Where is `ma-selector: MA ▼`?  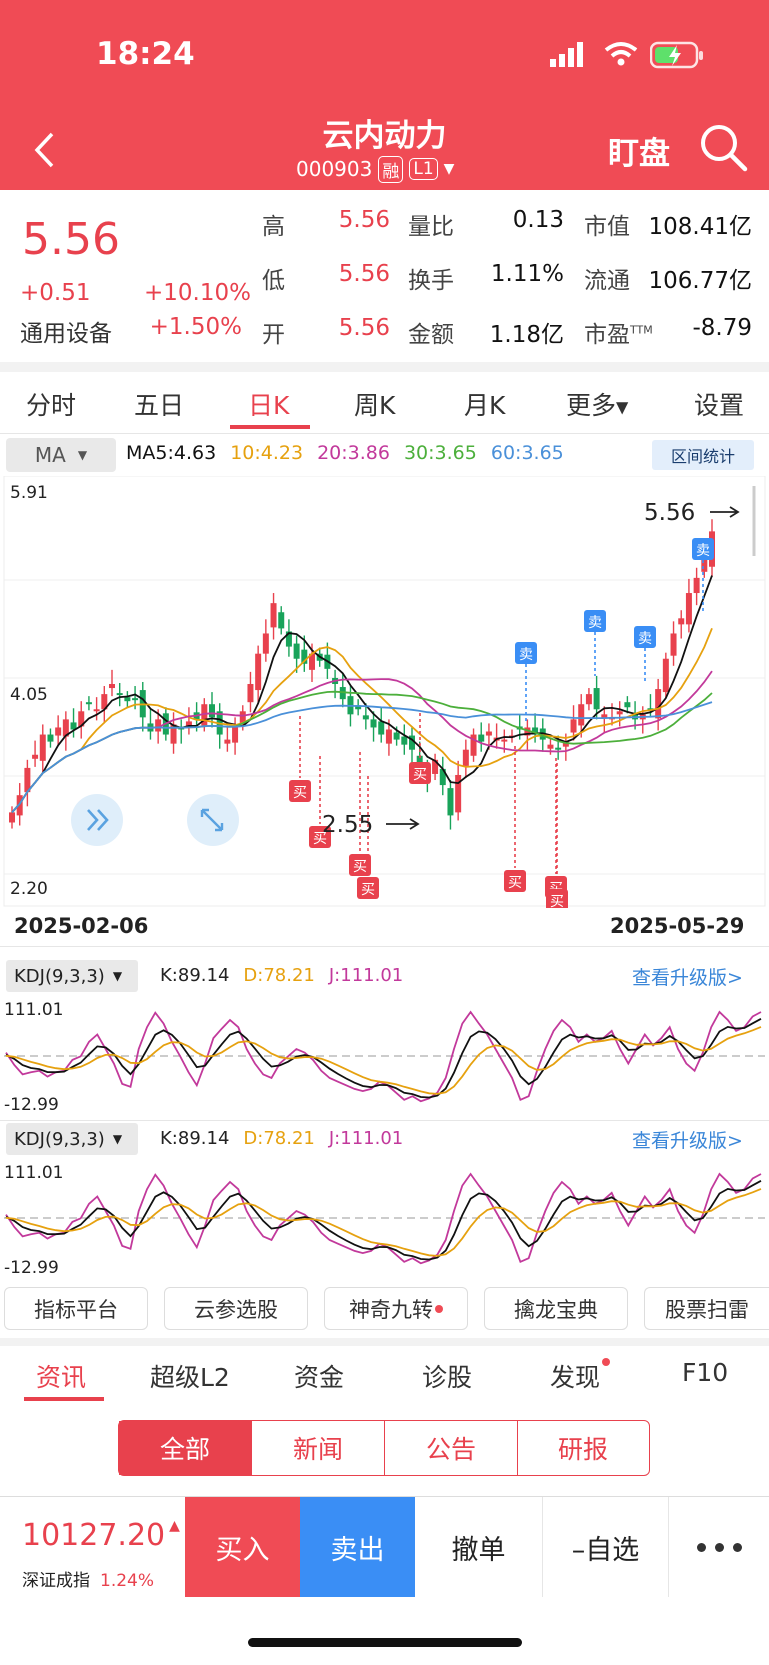 ma-selector: MA ▼ is located at coordinates (61, 455).